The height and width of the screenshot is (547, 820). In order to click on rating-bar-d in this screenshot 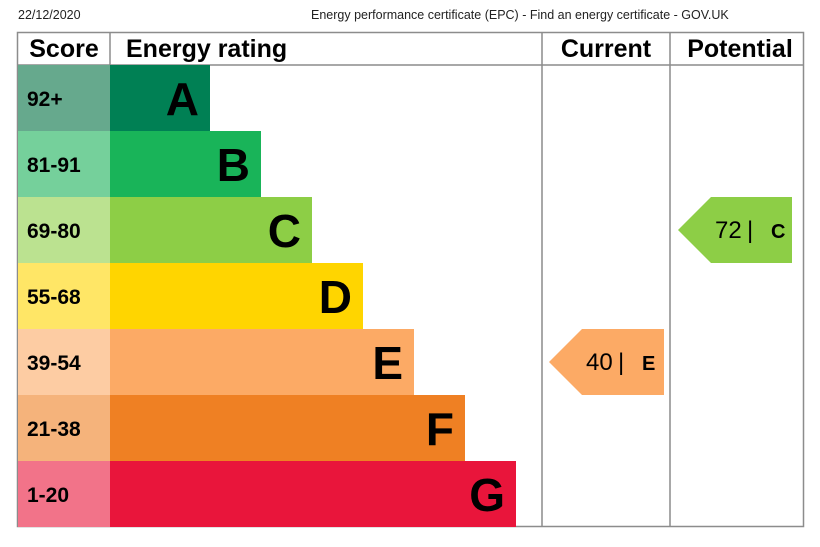, I will do `click(236, 296)`.